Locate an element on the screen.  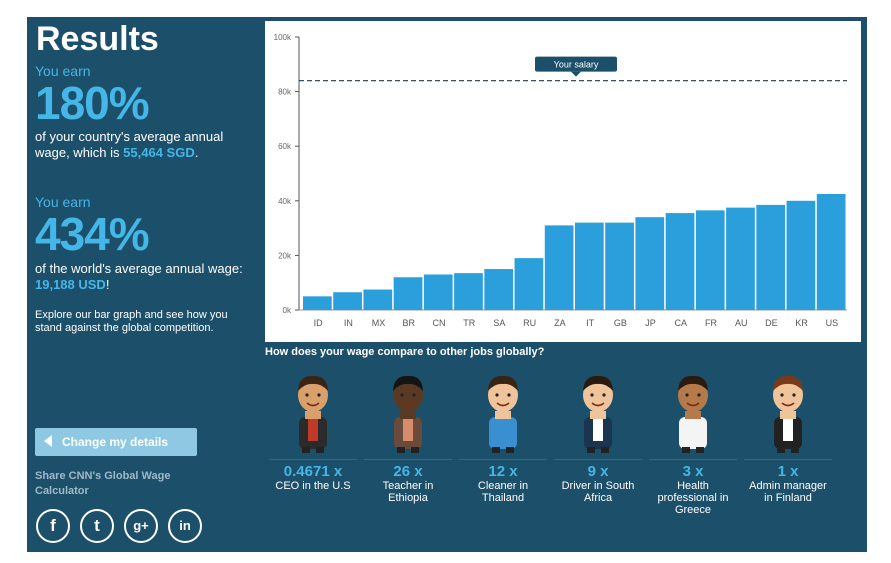
x-tick-label: CN is located at coordinates (439, 323).